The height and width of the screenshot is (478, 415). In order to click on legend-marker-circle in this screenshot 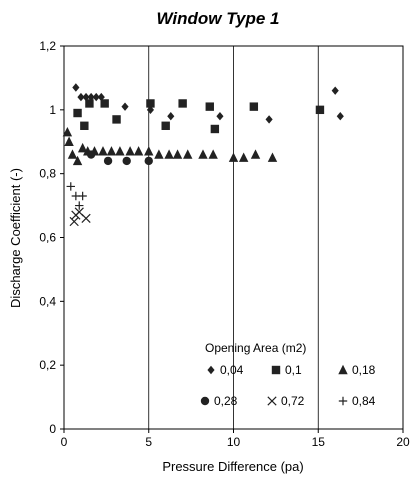, I will do `click(205, 401)`.